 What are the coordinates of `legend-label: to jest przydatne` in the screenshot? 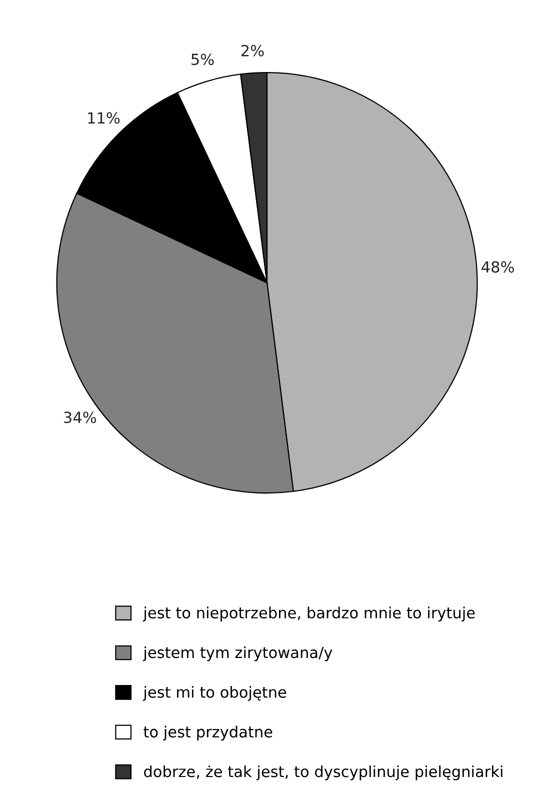 It's located at (208, 733).